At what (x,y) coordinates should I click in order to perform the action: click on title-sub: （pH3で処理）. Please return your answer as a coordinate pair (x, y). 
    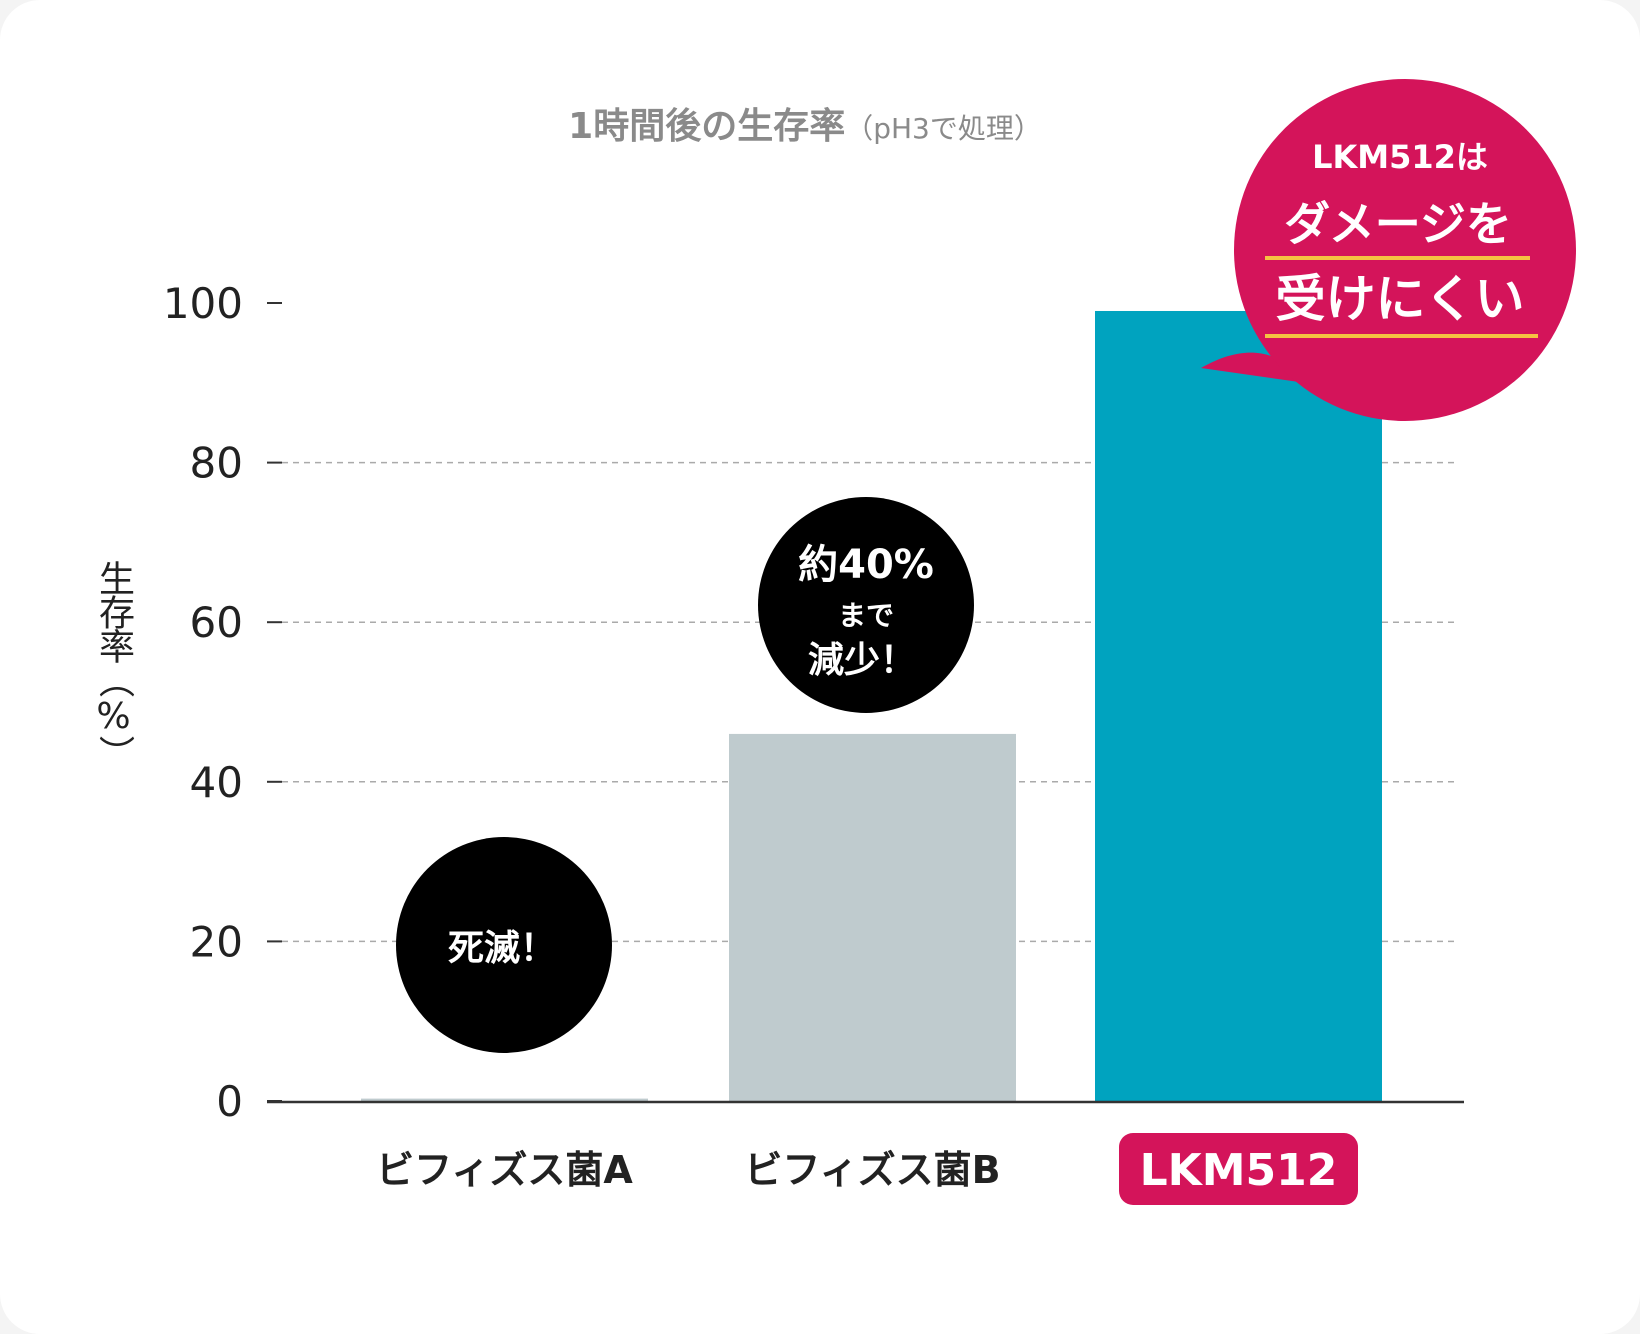
    Looking at the image, I should click on (943, 128).